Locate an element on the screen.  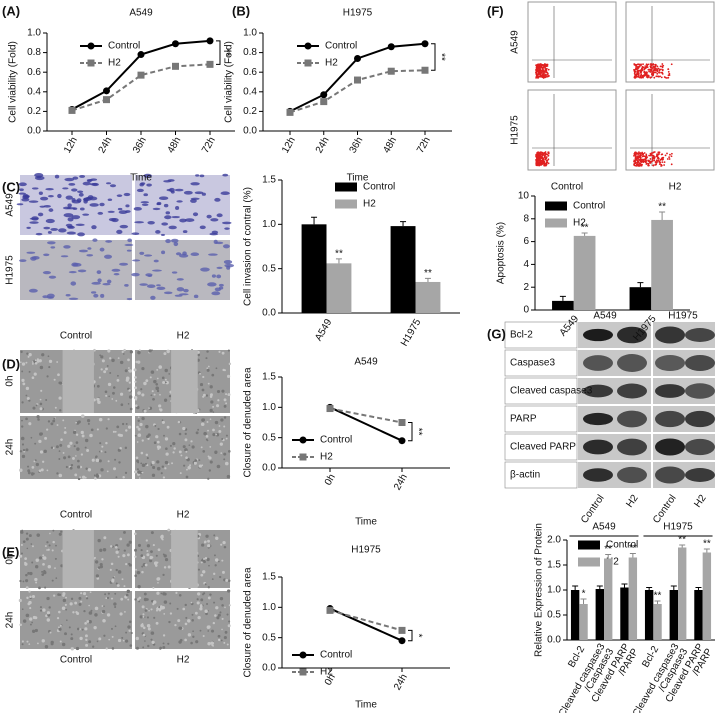
panel-label: (B) is located at coordinates (241, 10).